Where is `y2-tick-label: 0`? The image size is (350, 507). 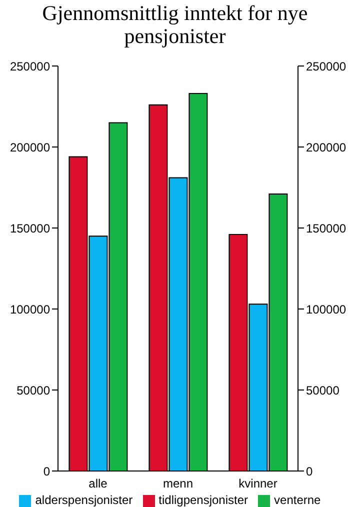 y2-tick-label: 0 is located at coordinates (309, 471).